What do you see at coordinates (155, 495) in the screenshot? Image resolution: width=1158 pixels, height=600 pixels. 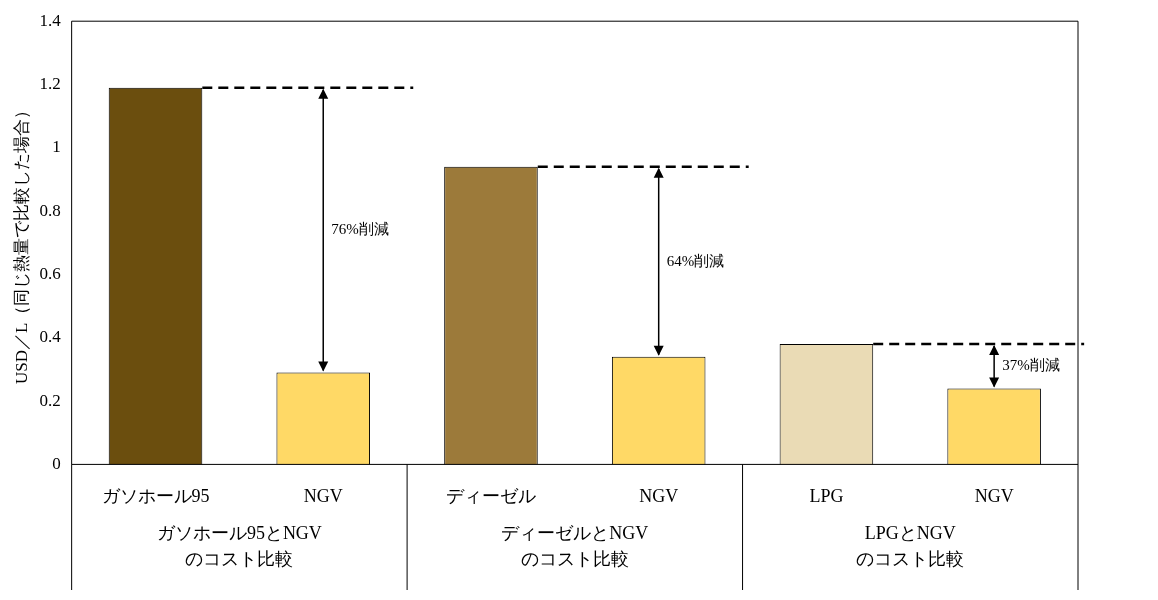 I see `x-tick-label: ガソホール95` at bounding box center [155, 495].